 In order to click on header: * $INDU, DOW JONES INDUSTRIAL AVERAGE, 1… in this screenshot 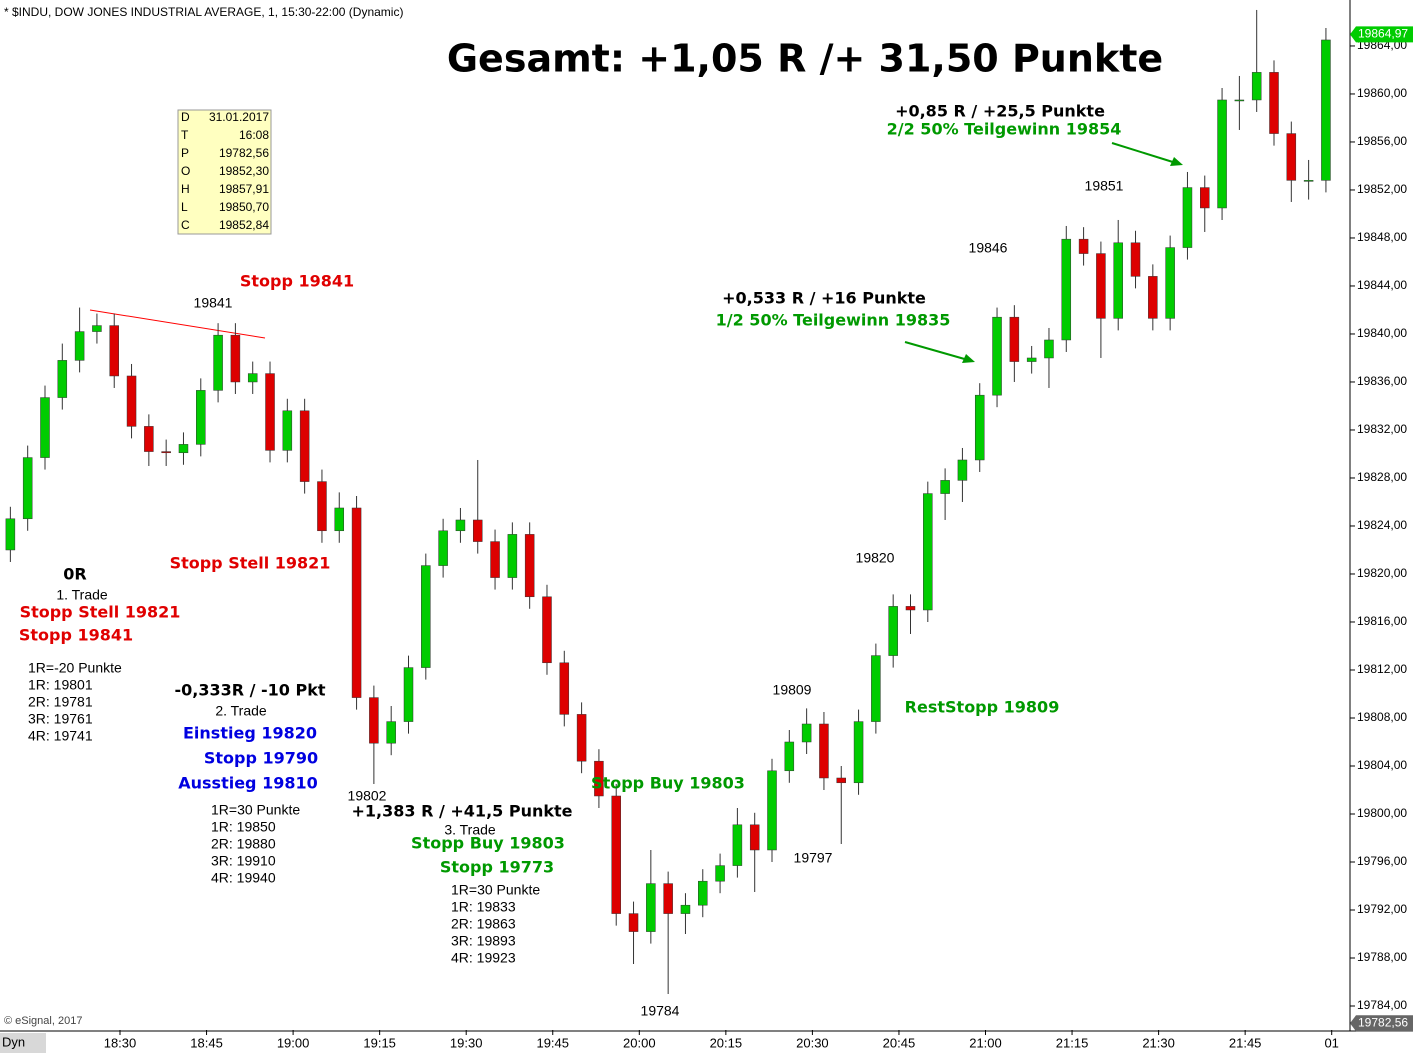, I will do `click(203, 12)`.